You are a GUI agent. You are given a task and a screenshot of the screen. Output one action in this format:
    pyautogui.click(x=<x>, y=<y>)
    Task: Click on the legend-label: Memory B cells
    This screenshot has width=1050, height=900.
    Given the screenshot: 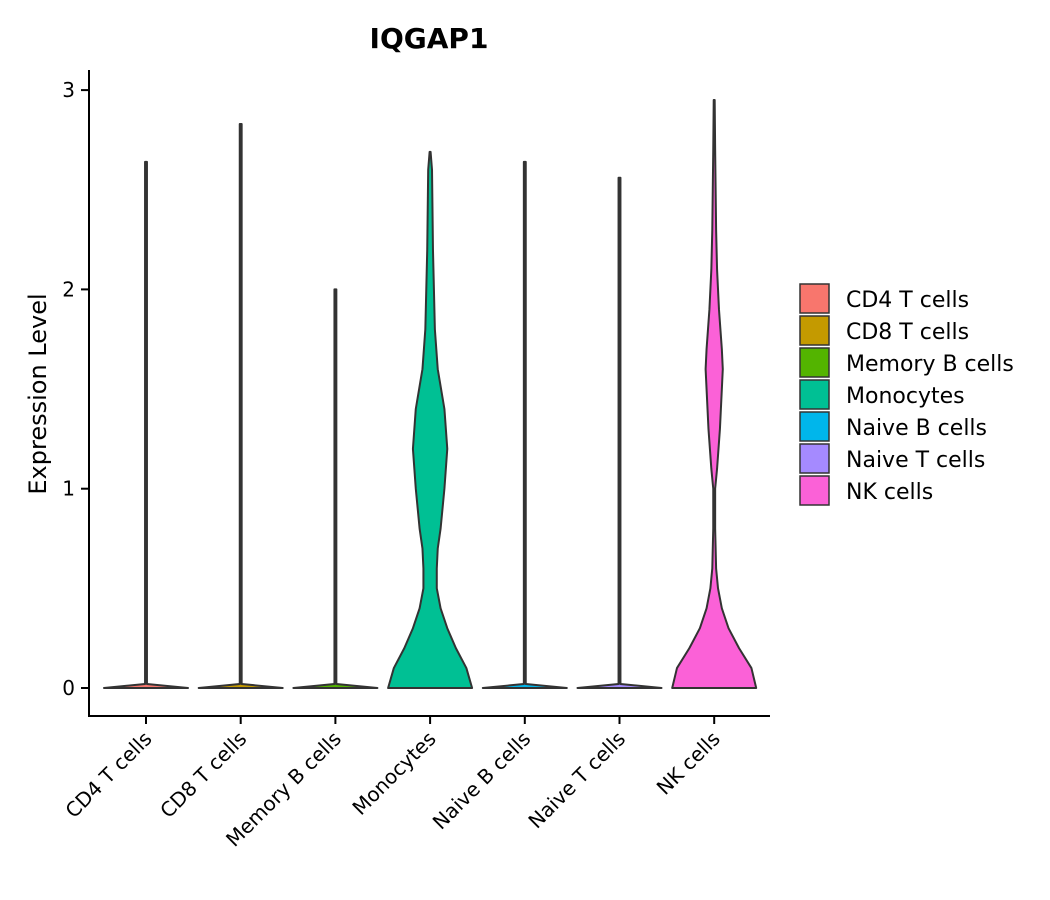 What is the action you would take?
    pyautogui.click(x=930, y=364)
    